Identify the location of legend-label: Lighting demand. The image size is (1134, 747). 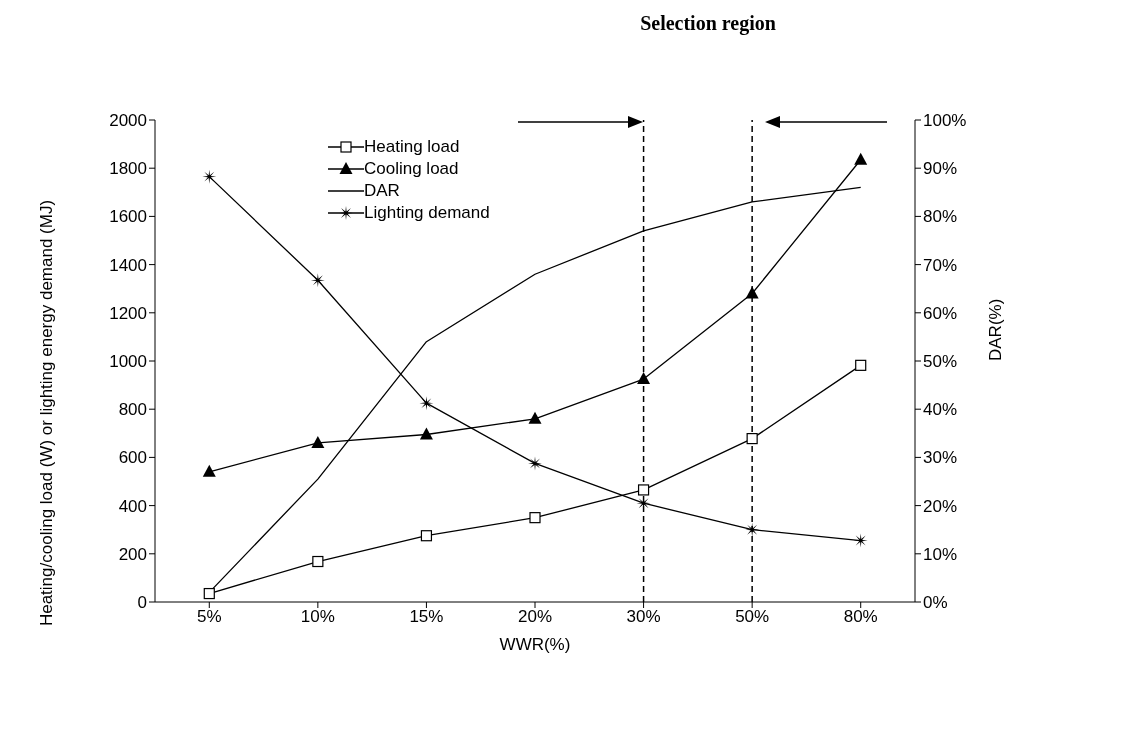
(427, 213).